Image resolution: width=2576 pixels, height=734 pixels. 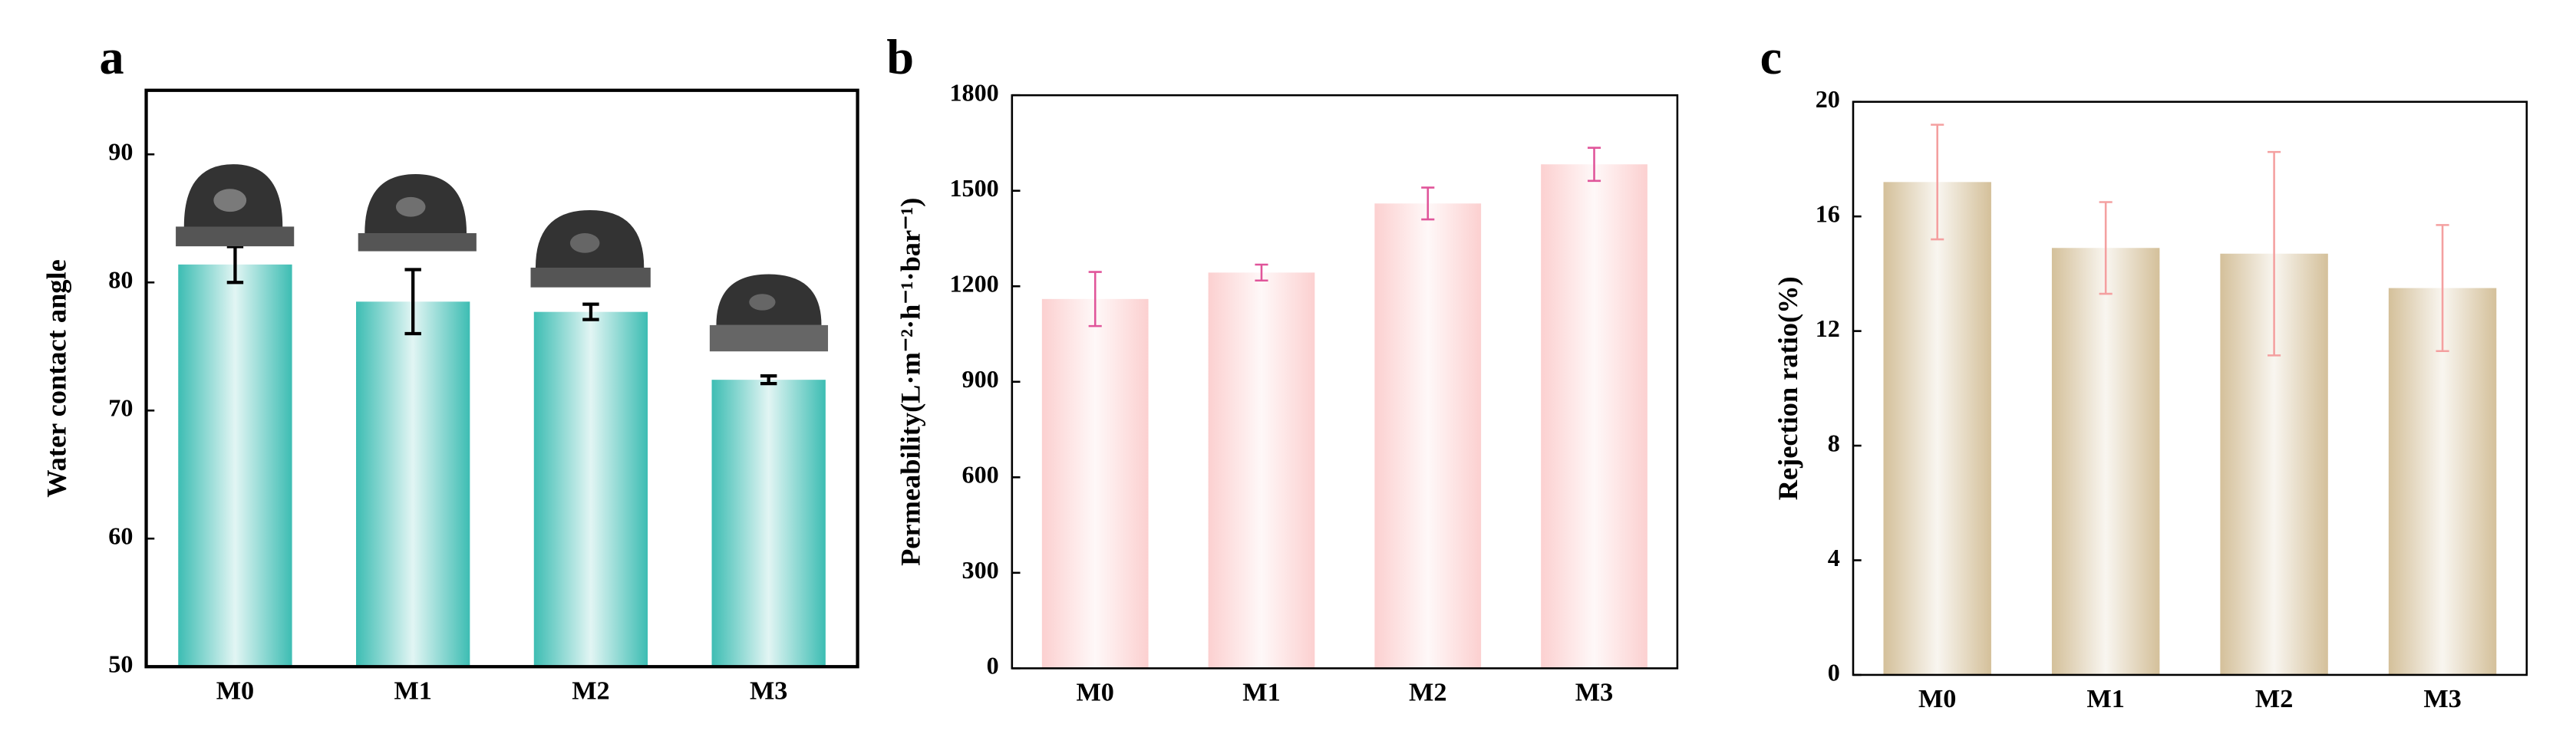 What do you see at coordinates (1834, 557) in the screenshot?
I see `y-tick-label: 4` at bounding box center [1834, 557].